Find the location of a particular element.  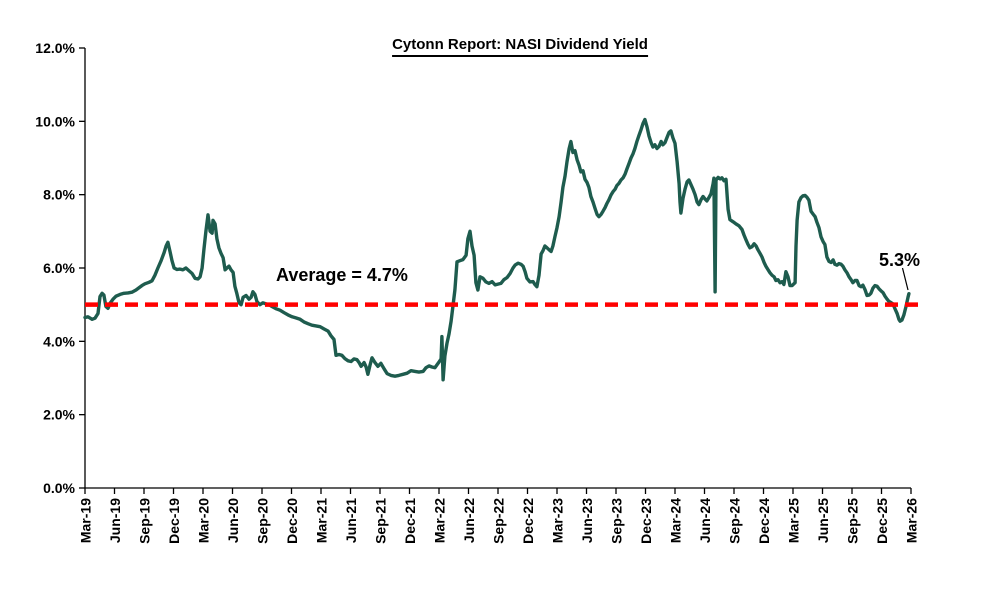

x-axis-tick-label: Mar-21 is located at coordinates (322, 520).